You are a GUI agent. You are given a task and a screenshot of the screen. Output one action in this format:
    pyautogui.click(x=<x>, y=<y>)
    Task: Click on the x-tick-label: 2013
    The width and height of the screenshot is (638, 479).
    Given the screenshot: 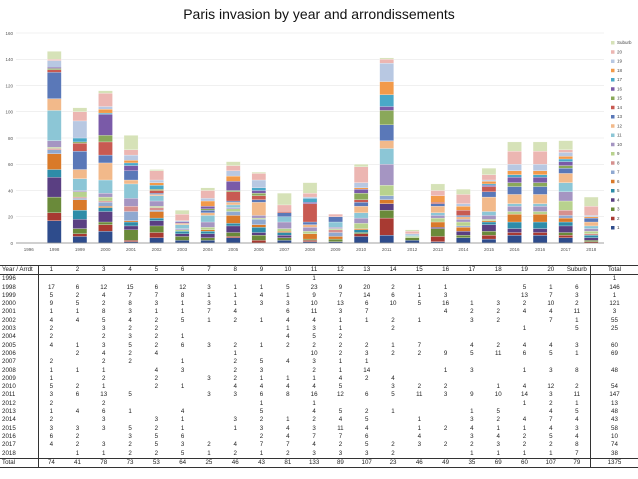 What is the action you would take?
    pyautogui.click(x=438, y=249)
    